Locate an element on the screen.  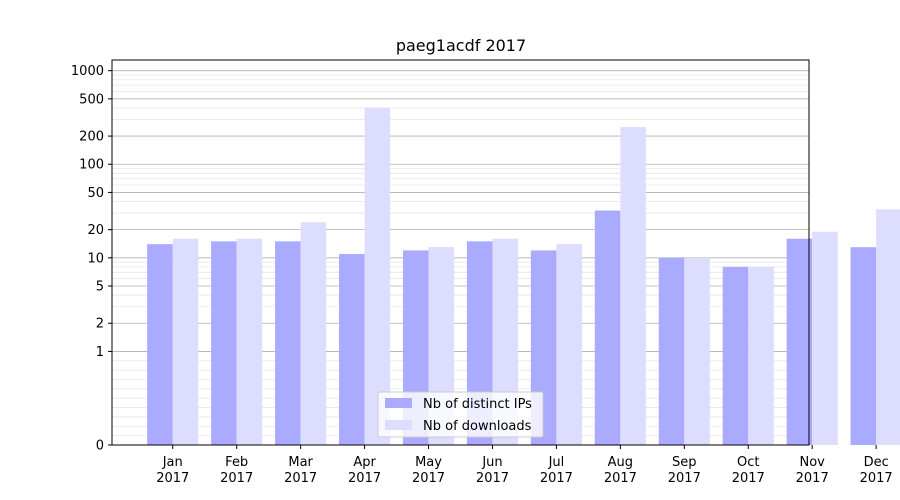
legend: Nb of distinct IPs Nb of downloads is located at coordinates (460, 414).